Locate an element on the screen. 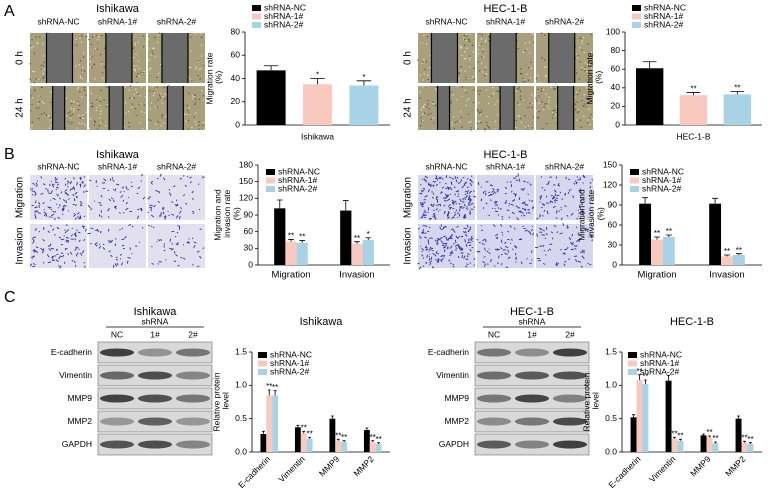  y-tick-label: 60 is located at coordinates (236, 55).